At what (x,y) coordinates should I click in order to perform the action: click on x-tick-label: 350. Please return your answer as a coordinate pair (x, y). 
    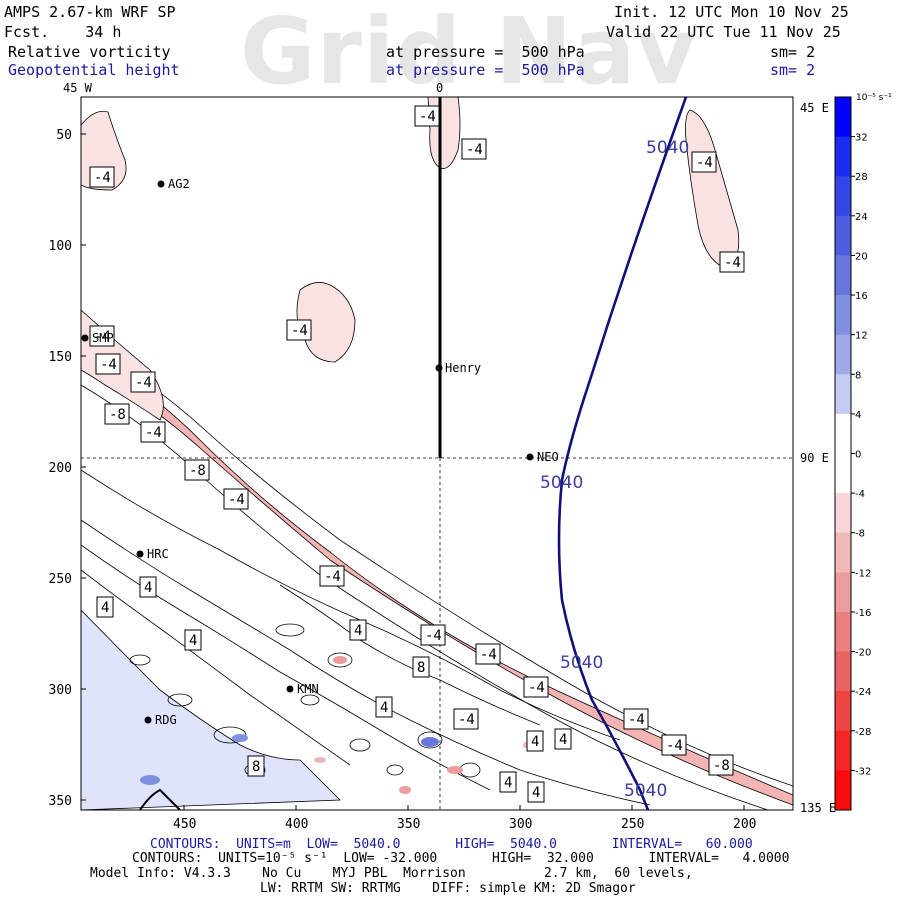
    Looking at the image, I should click on (408, 824).